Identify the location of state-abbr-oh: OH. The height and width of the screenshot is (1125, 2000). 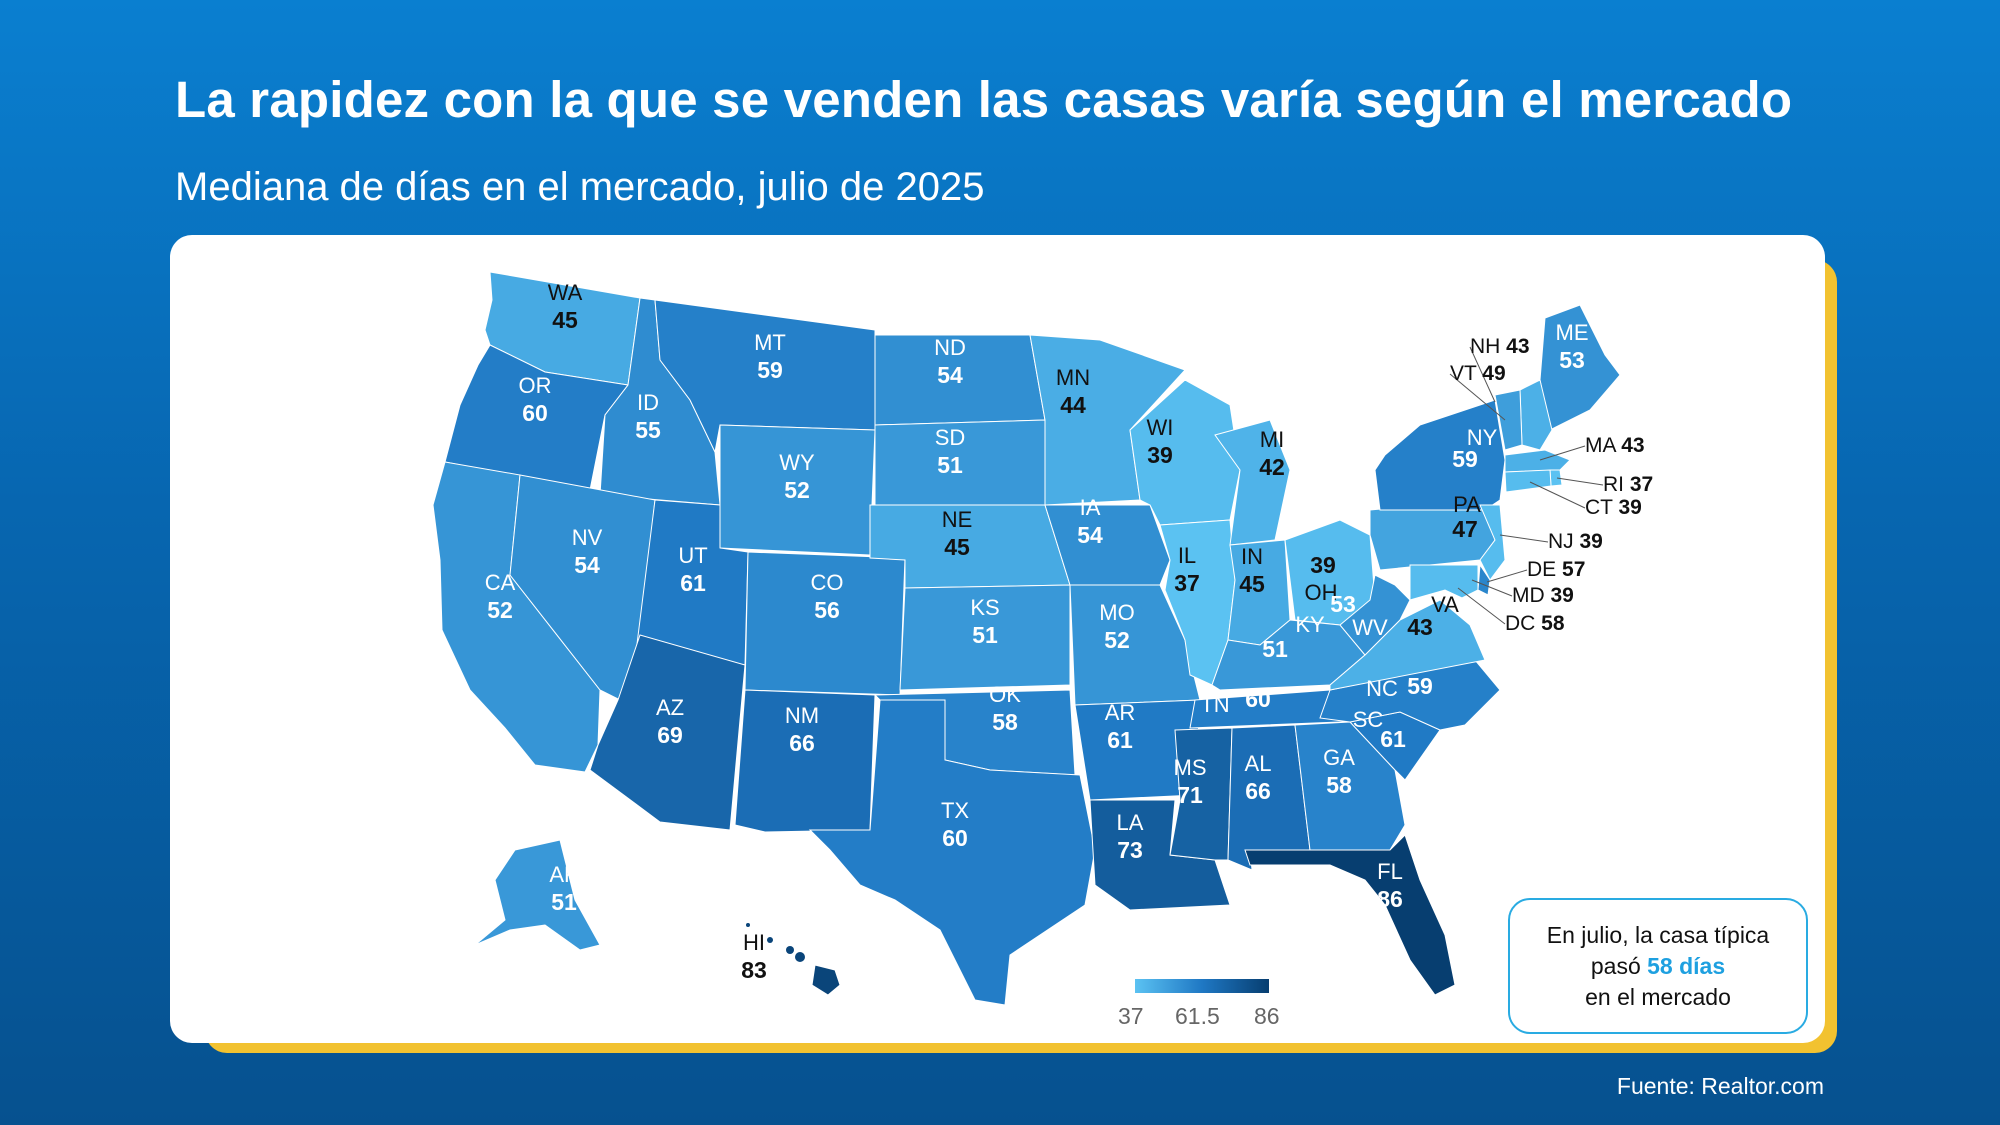
(1321, 592).